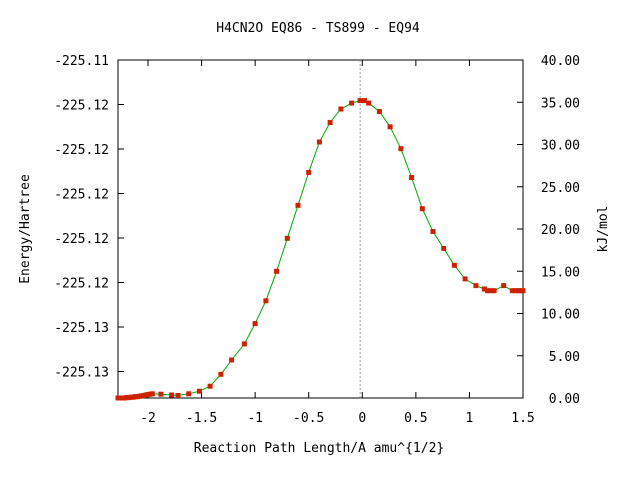  Describe the element at coordinates (415, 418) in the screenshot. I see `x-tick-label: 0.5` at that location.